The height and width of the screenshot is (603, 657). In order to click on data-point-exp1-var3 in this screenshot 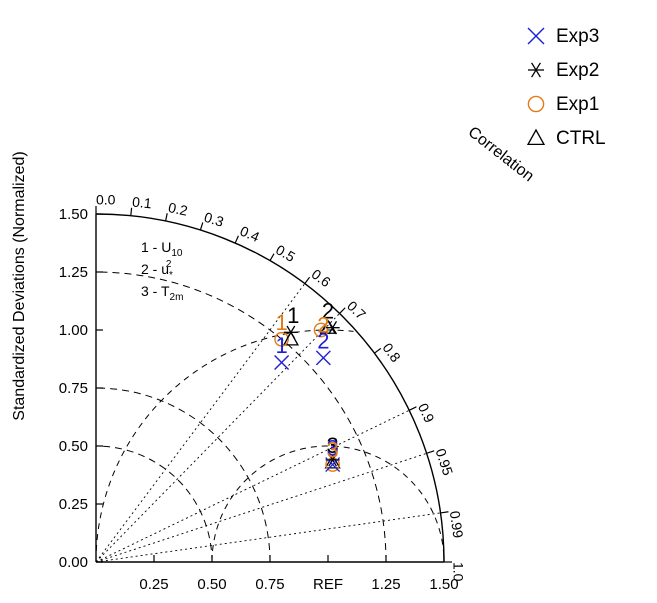, I will do `click(332, 464)`.